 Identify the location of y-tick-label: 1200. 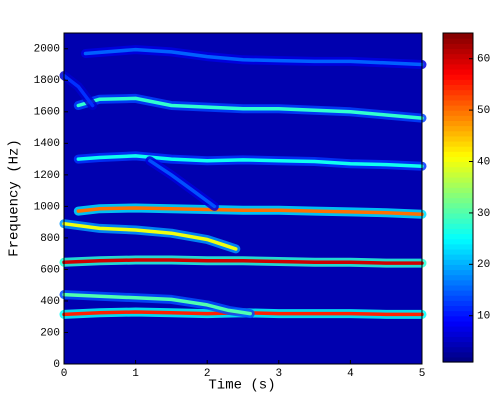
(47, 176).